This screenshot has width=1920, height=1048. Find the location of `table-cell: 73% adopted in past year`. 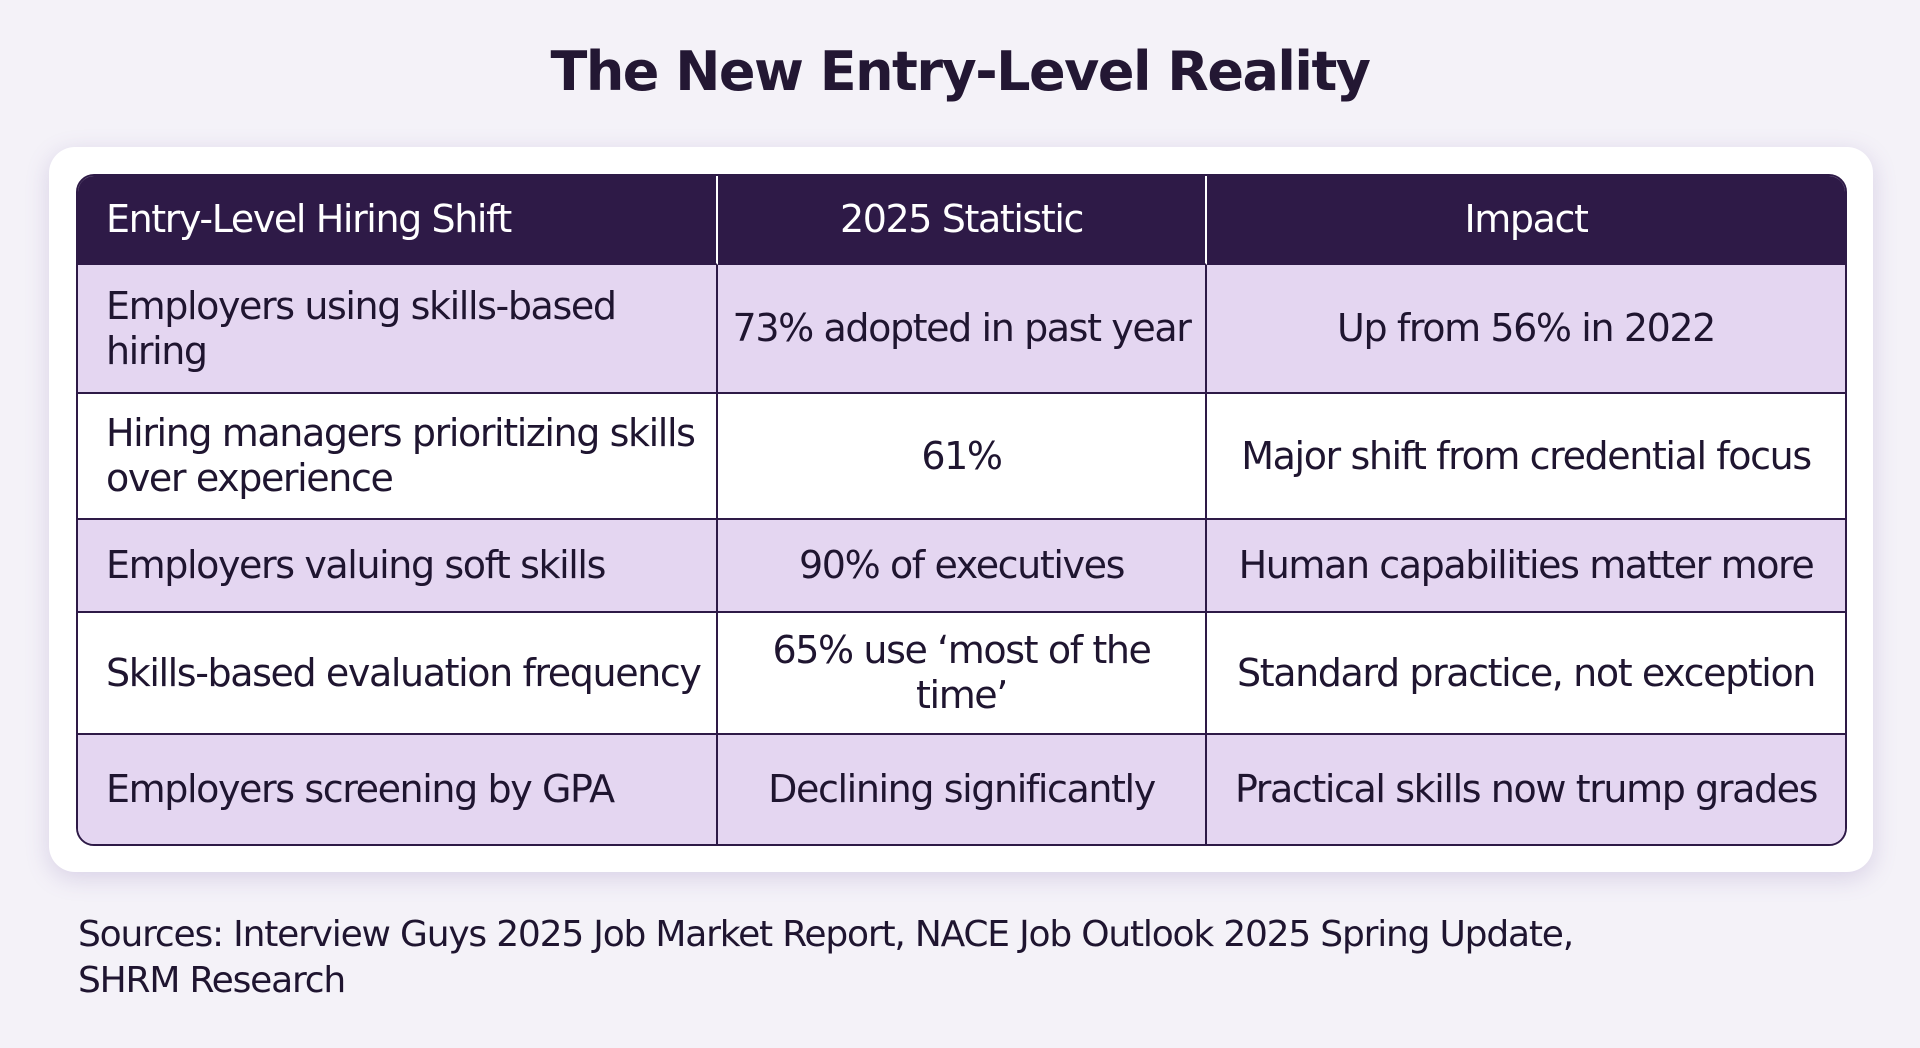

table-cell: 73% adopted in past year is located at coordinates (962, 329).